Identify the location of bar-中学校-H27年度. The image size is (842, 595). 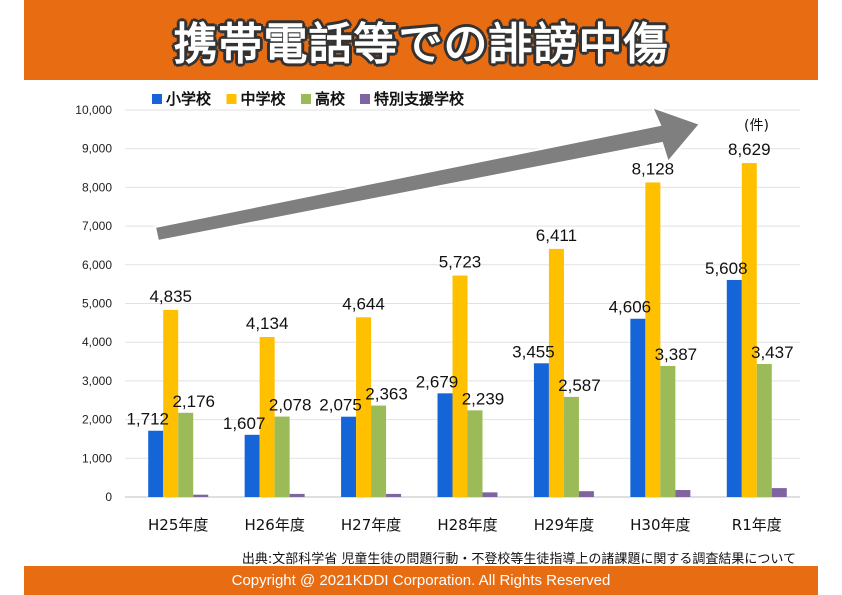
(364, 407).